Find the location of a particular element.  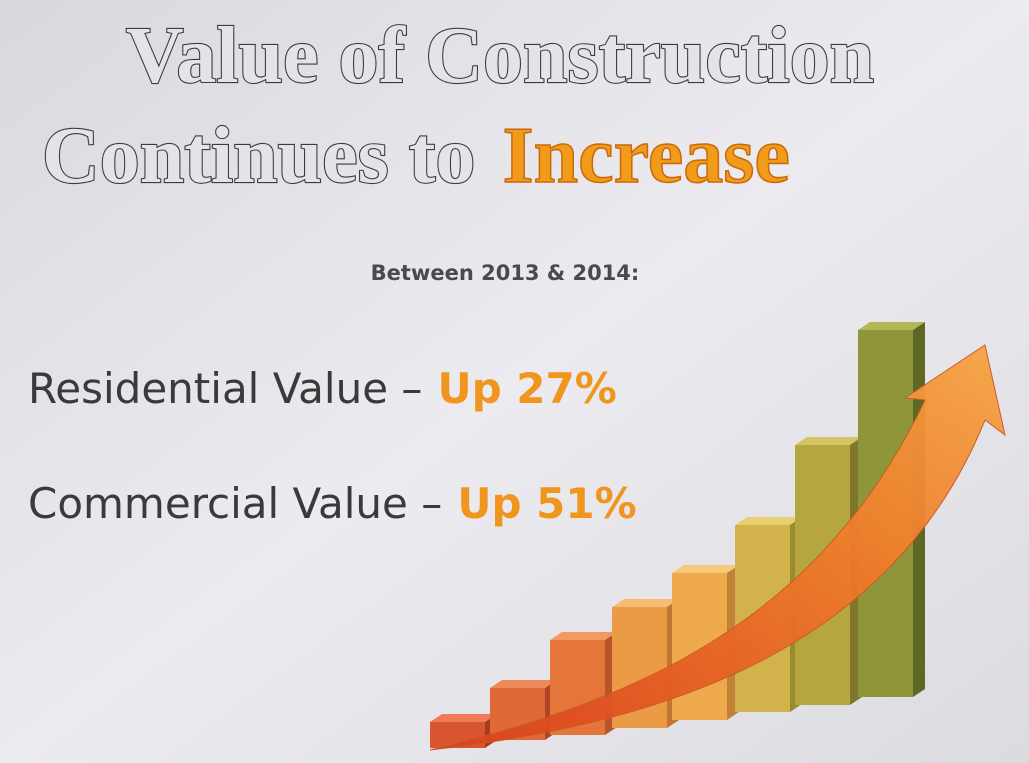

title-highlight: Increase is located at coordinates (646, 156).